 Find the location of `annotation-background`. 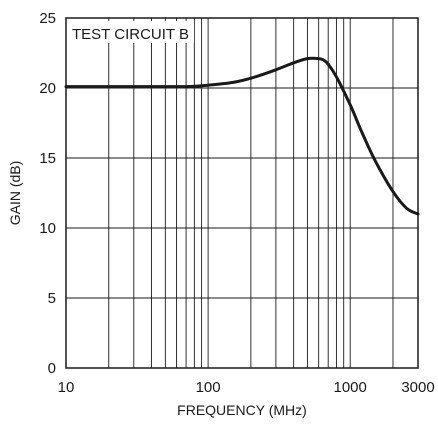

annotation-background is located at coordinates (131, 32).